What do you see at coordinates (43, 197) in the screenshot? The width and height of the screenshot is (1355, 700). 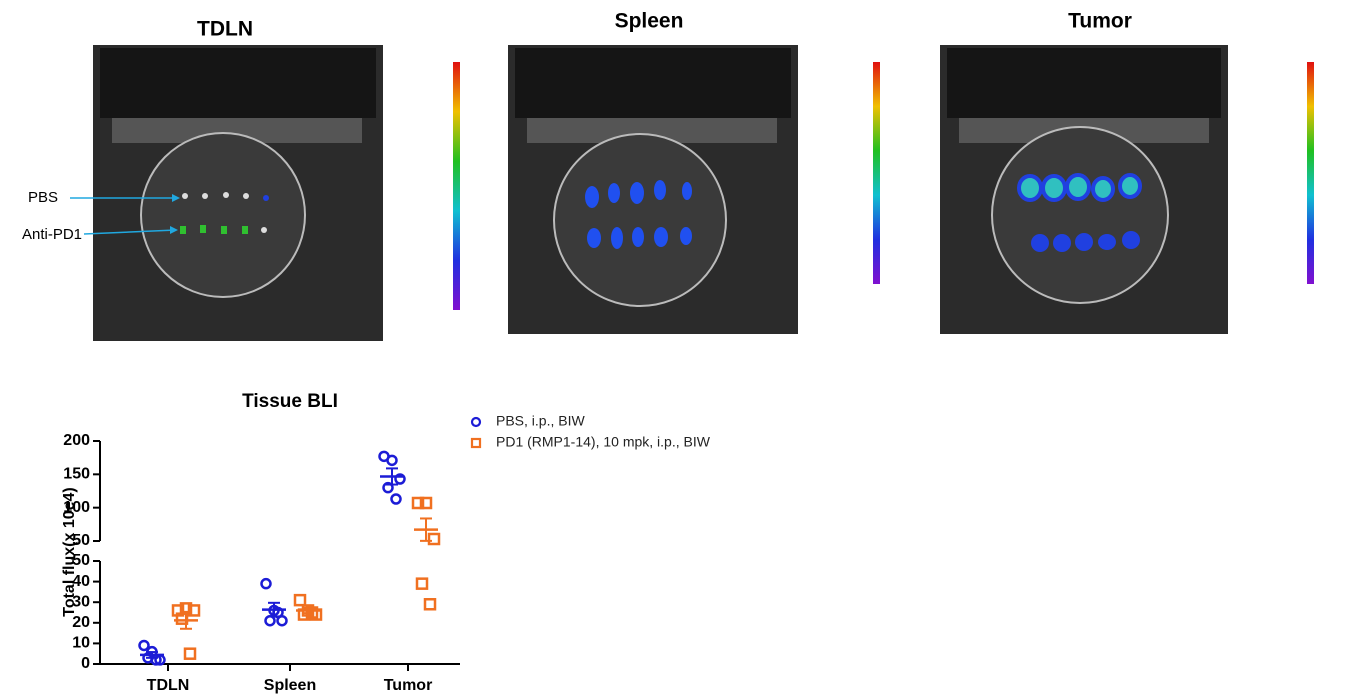 I see `row-label: PBS` at bounding box center [43, 197].